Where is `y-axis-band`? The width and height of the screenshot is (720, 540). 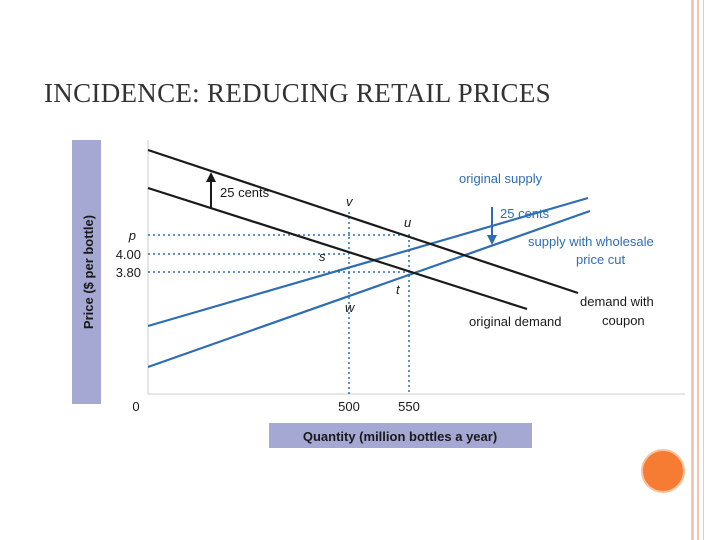 y-axis-band is located at coordinates (86, 272).